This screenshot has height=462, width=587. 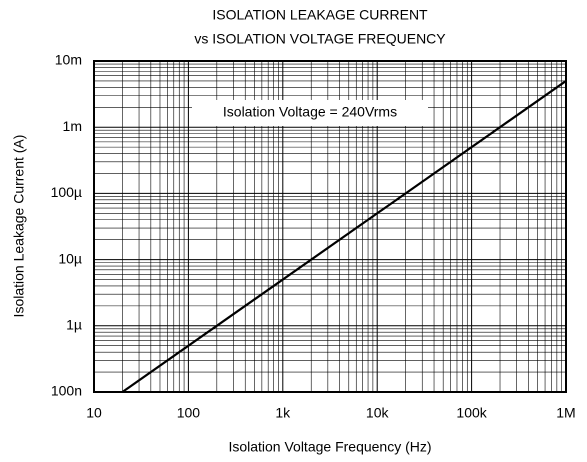 What do you see at coordinates (471, 413) in the screenshot?
I see `x-tick-label: 100k` at bounding box center [471, 413].